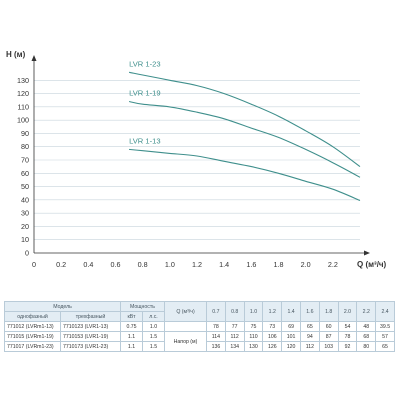 The height and width of the screenshot is (400, 400). Describe the element at coordinates (23, 120) in the screenshot. I see `y-tick-label: 100` at that location.